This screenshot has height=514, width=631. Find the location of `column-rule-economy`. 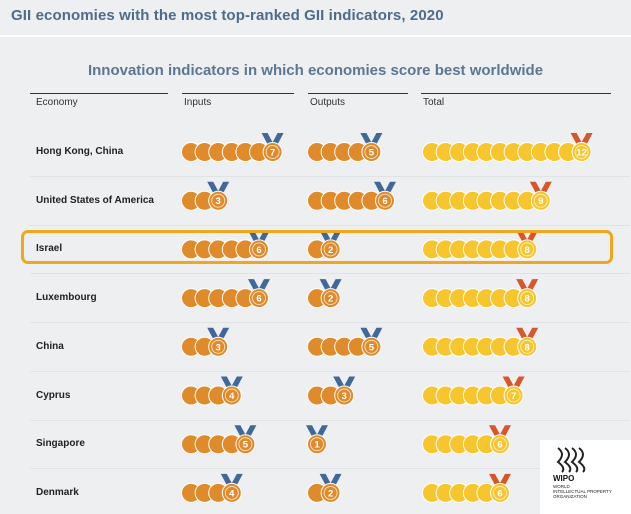

column-rule-economy is located at coordinates (99, 93).